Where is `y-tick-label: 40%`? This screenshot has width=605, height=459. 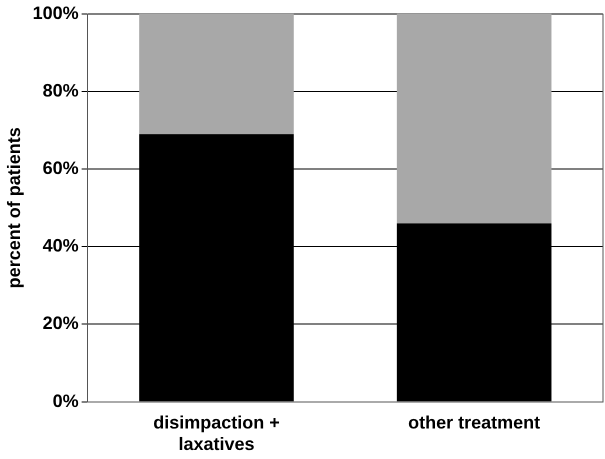
y-tick-label: 40% is located at coordinates (60, 246).